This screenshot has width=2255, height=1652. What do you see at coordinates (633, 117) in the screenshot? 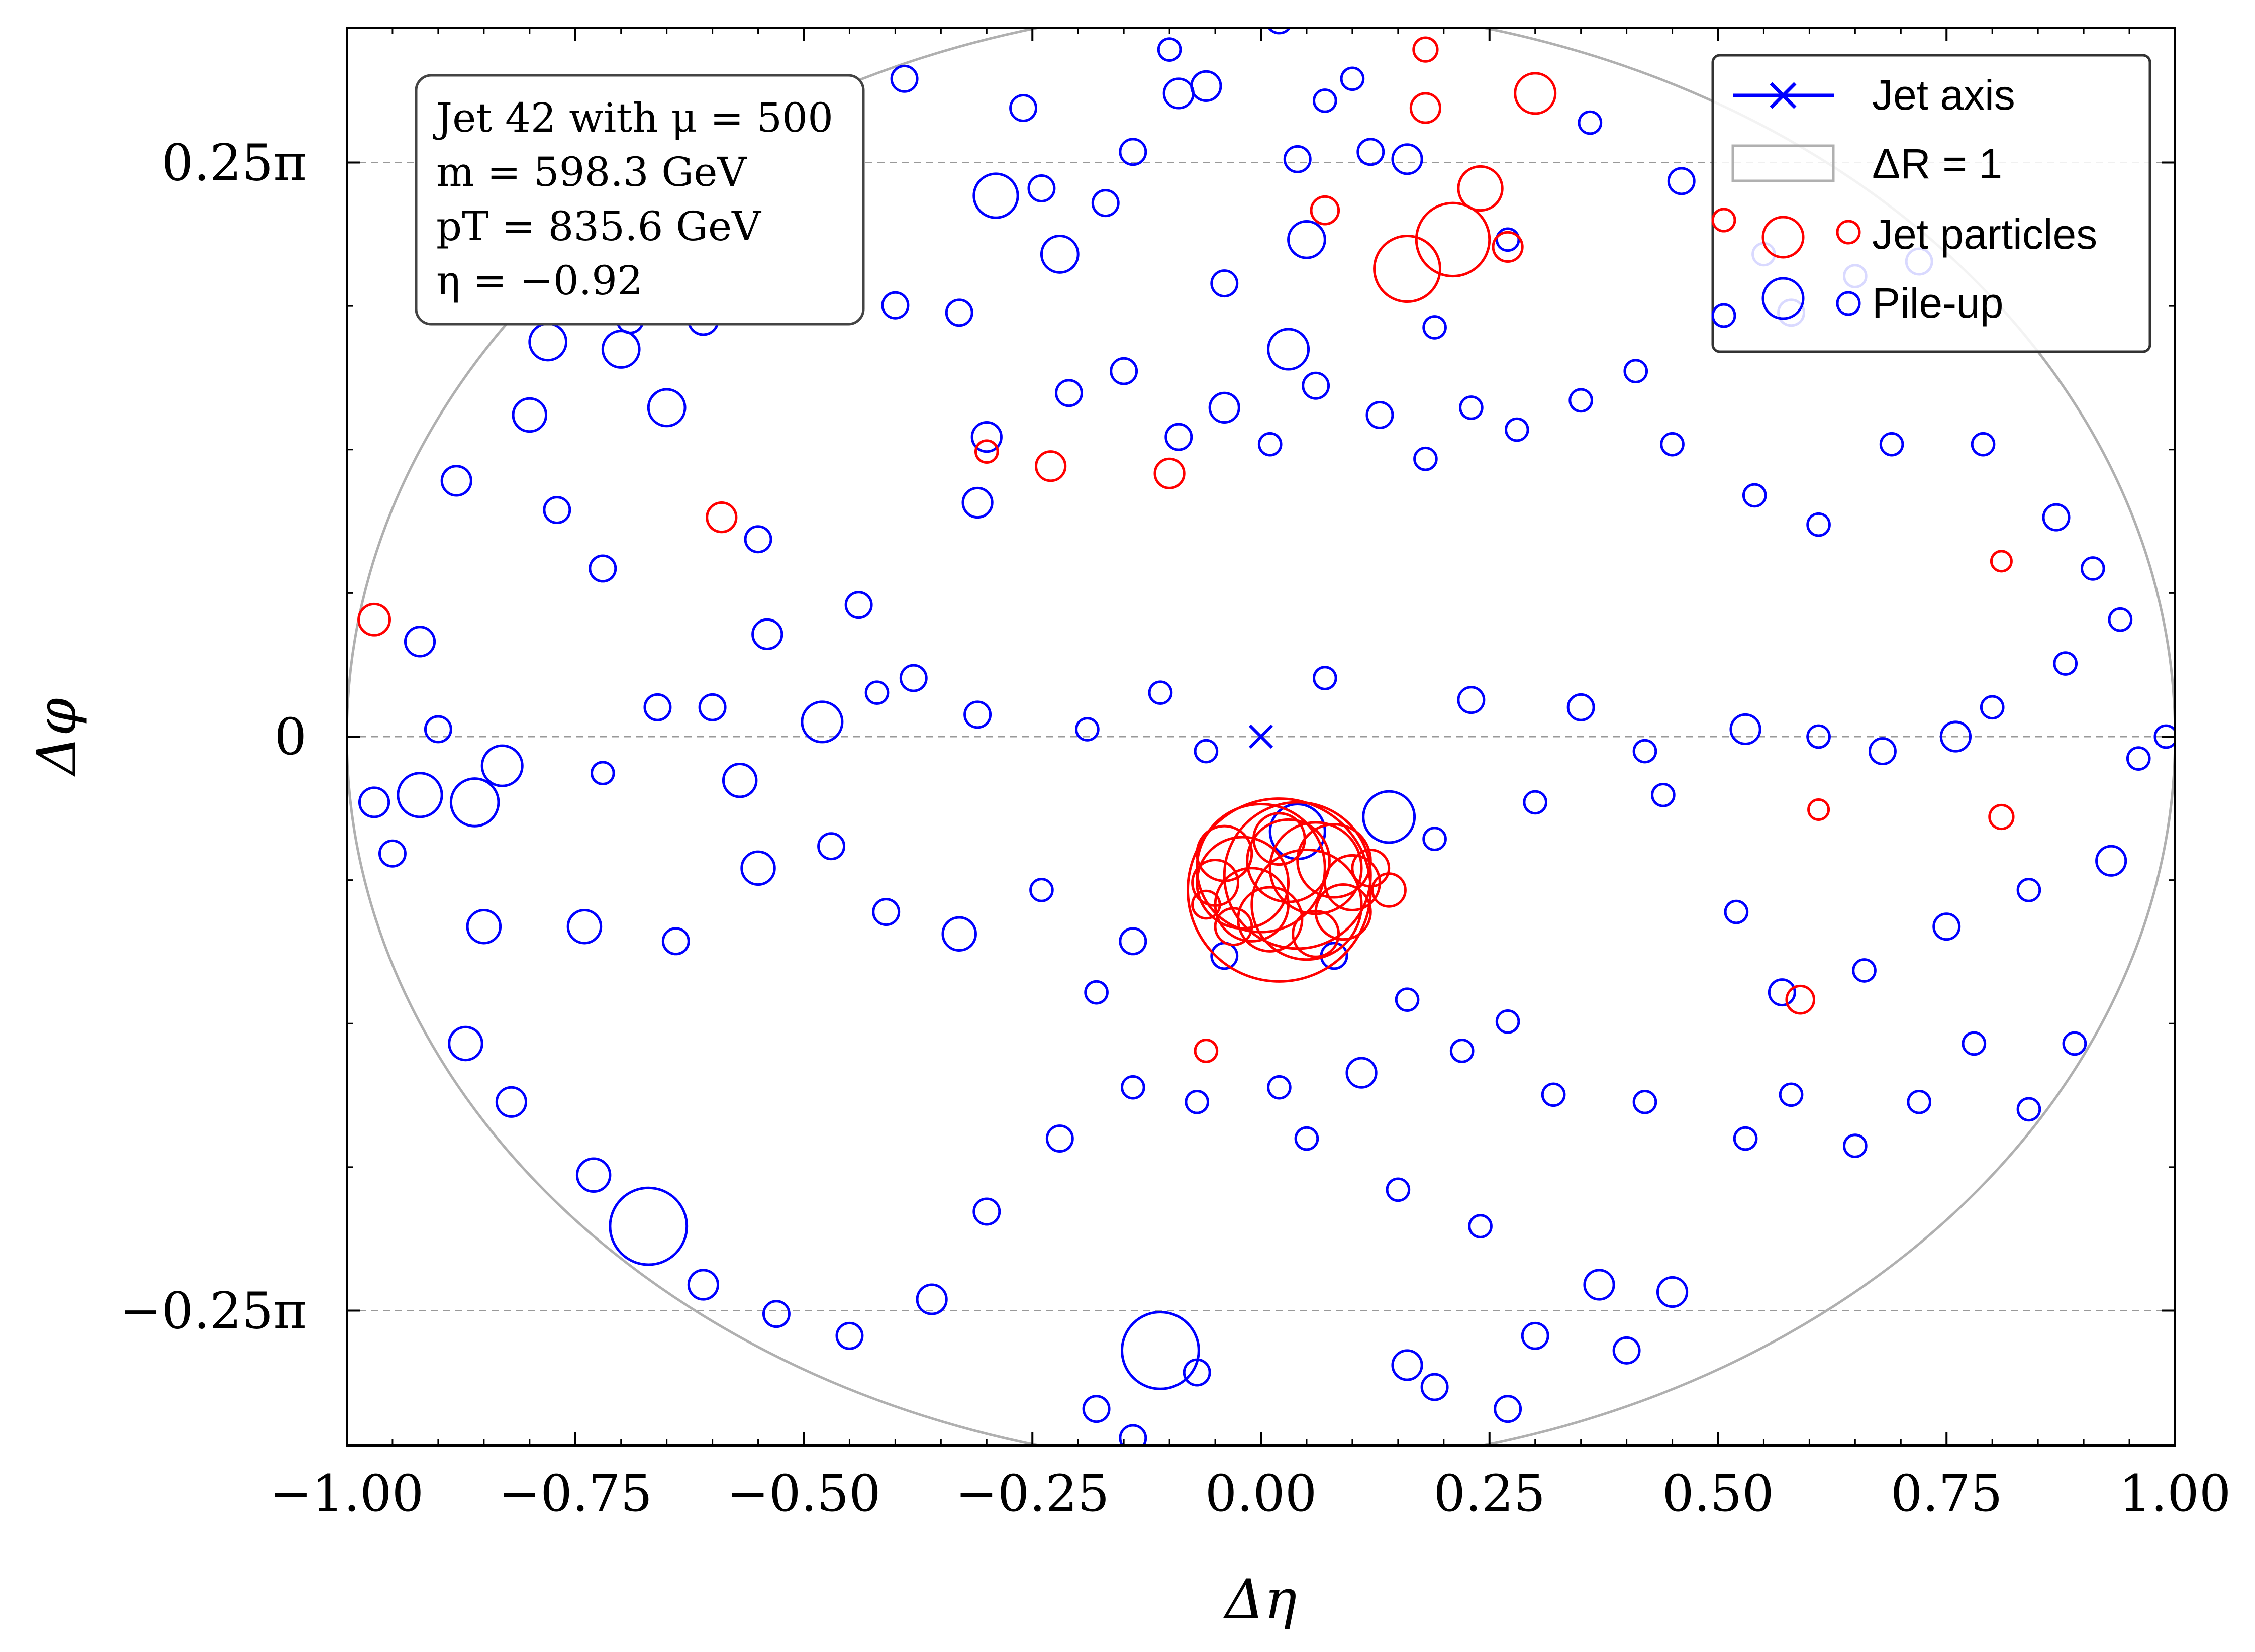
I see `info-line-jet: Jet 42 with μ = 500` at bounding box center [633, 117].